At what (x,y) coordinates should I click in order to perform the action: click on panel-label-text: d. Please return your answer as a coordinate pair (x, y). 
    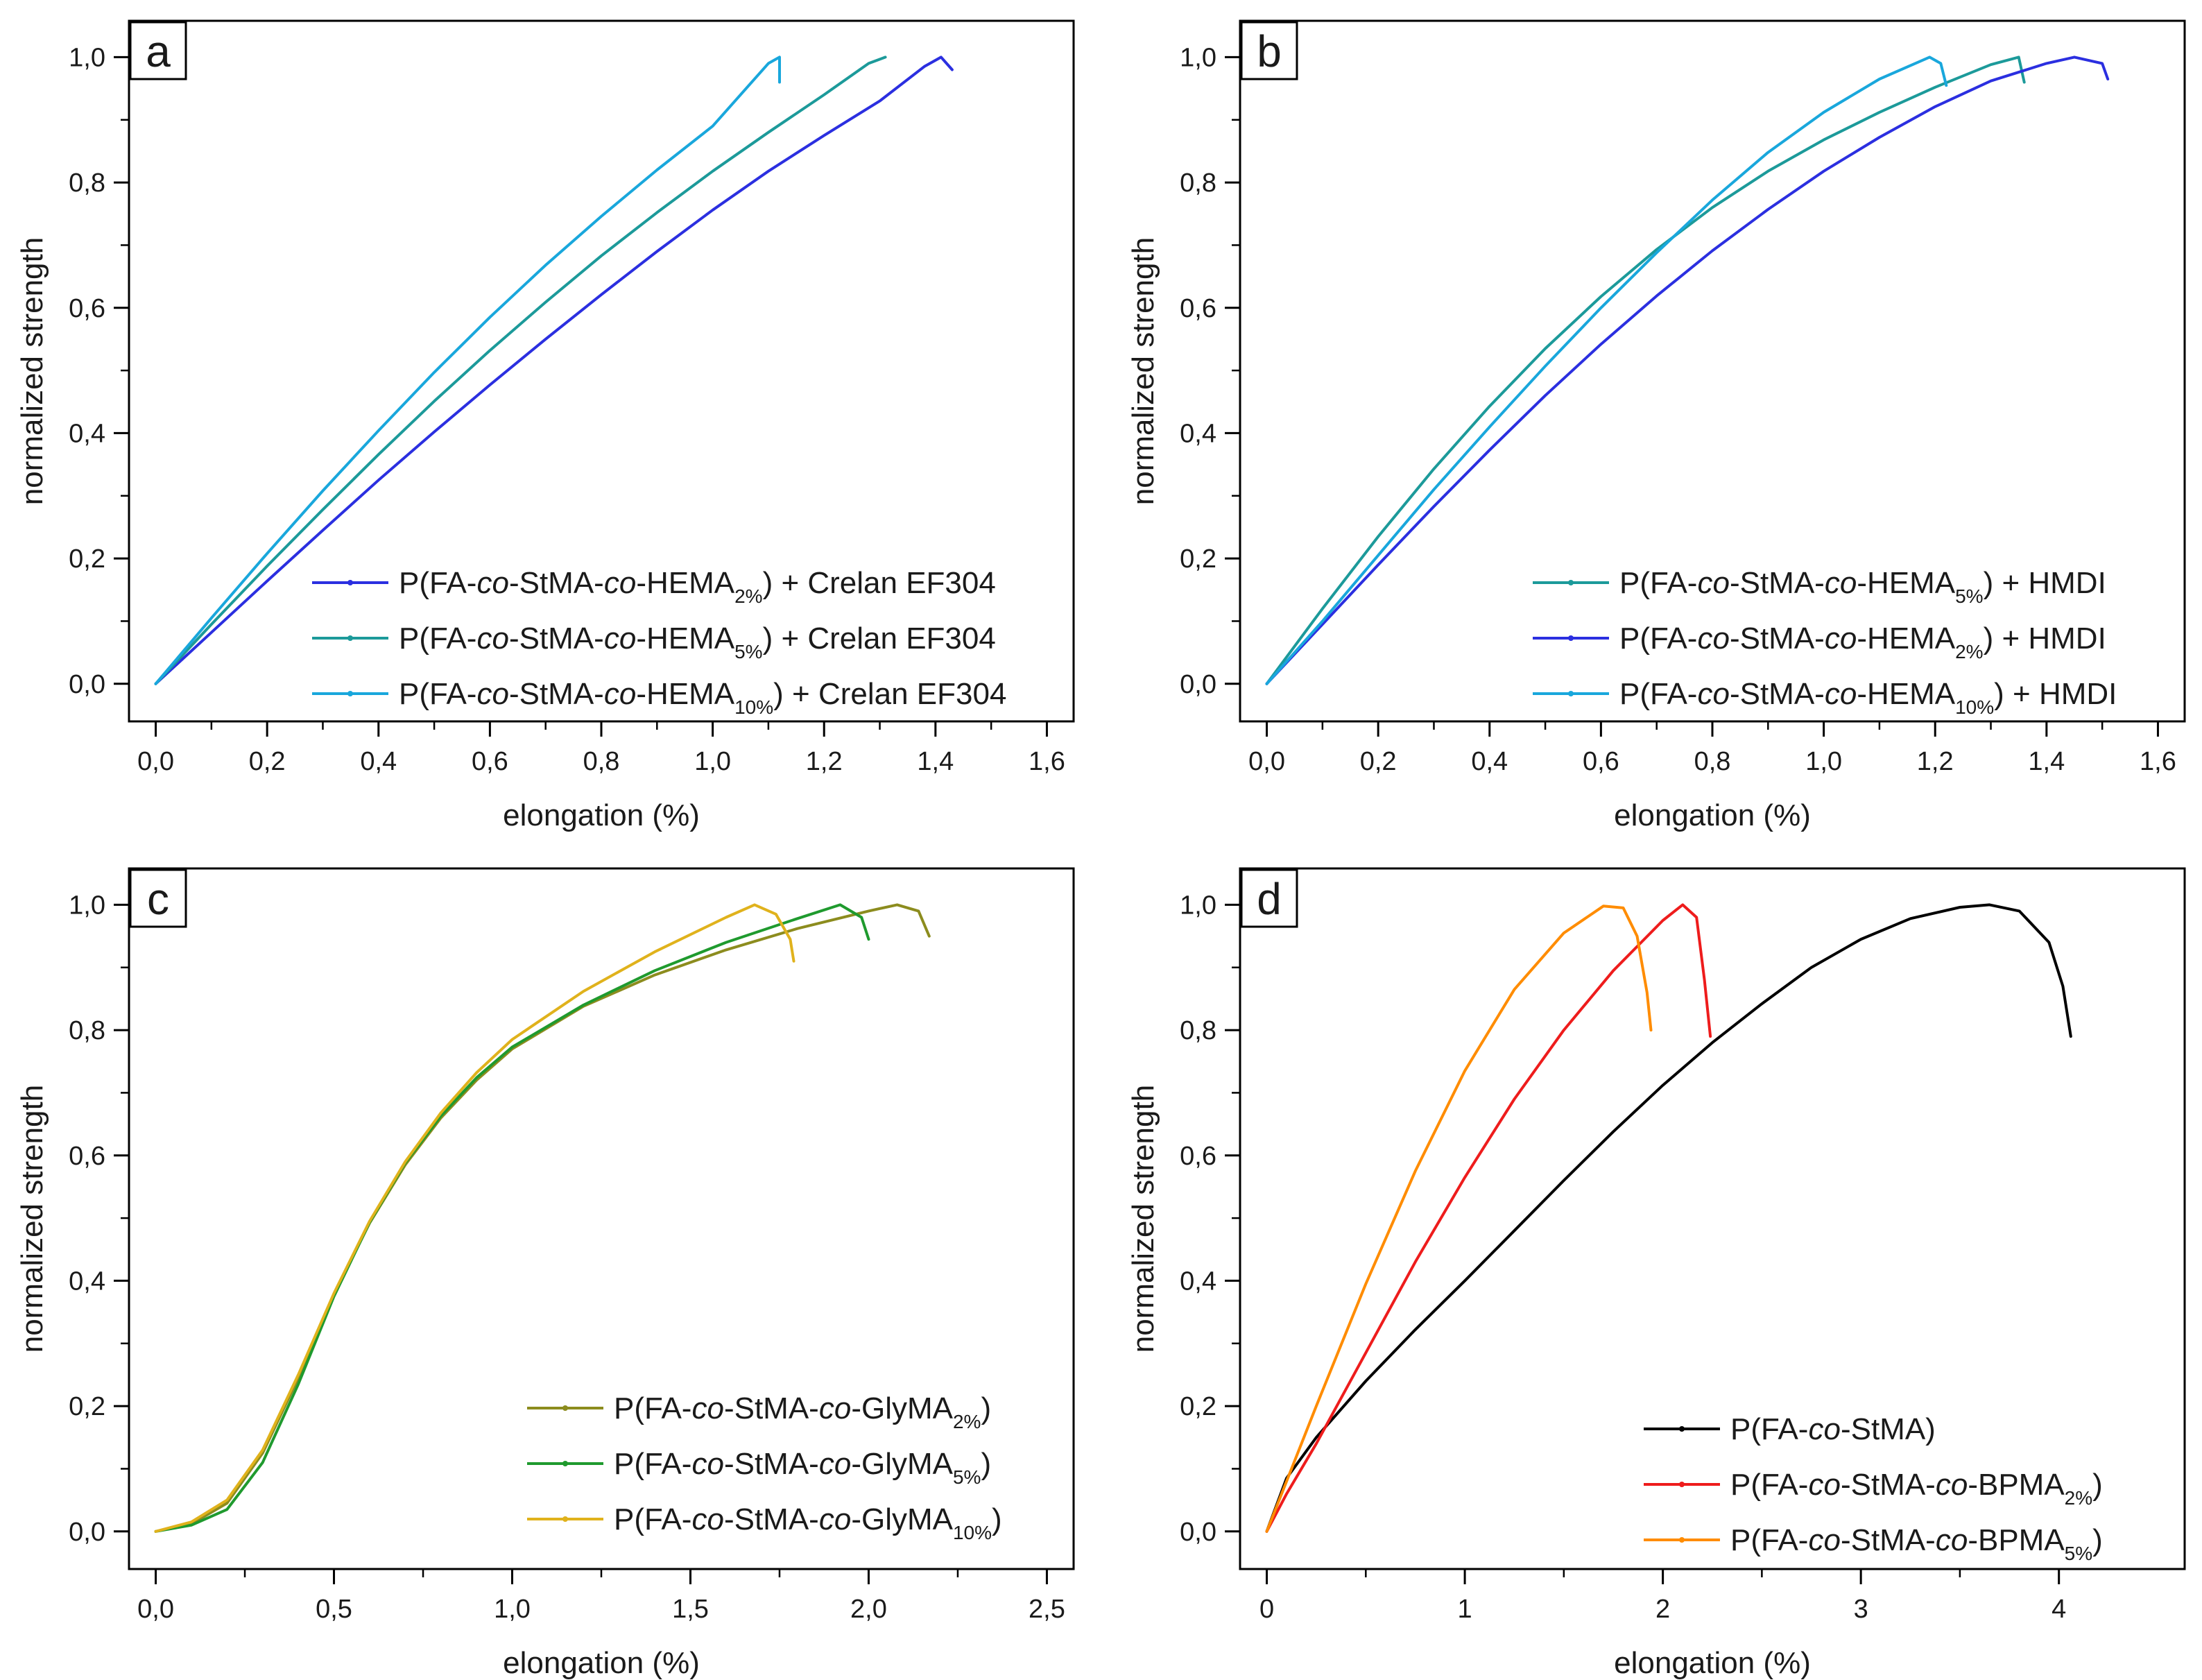
    Looking at the image, I should click on (1269, 899).